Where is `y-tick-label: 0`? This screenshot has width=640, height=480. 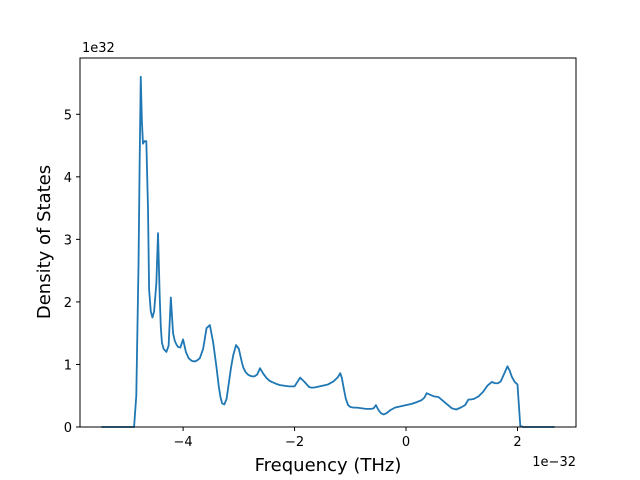 y-tick-label: 0 is located at coordinates (68, 428).